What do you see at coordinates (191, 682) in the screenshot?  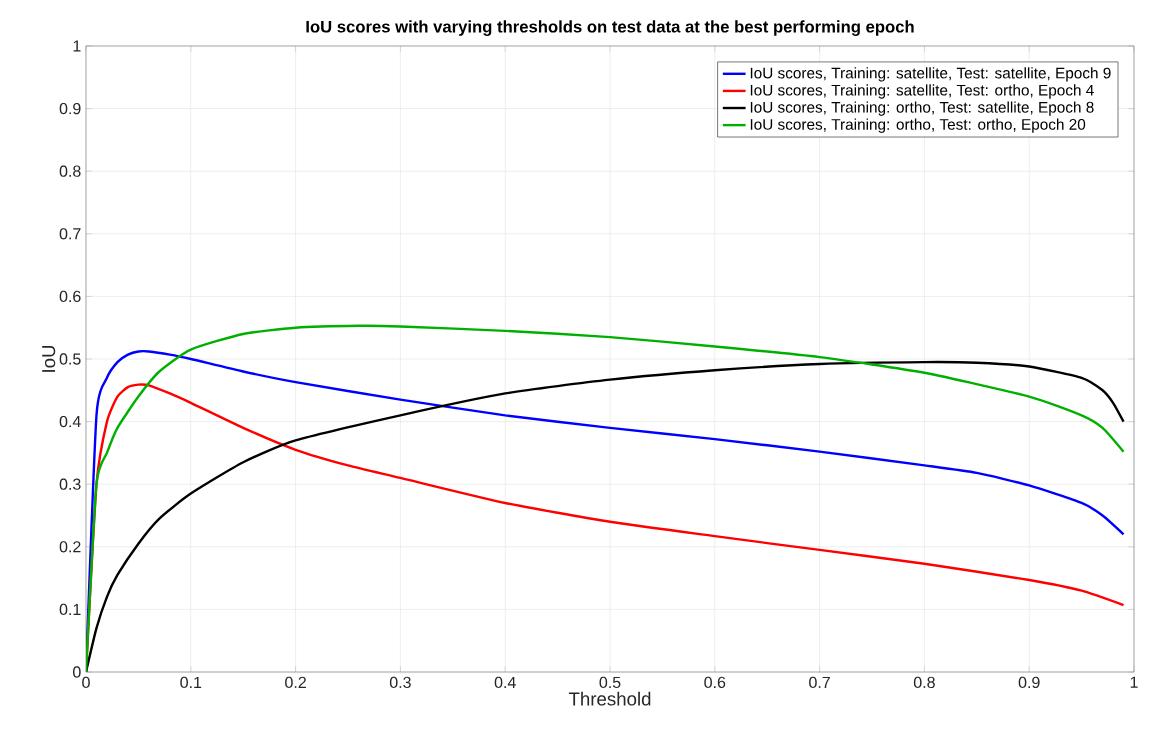 I see `x-tick-label: 0.1` at bounding box center [191, 682].